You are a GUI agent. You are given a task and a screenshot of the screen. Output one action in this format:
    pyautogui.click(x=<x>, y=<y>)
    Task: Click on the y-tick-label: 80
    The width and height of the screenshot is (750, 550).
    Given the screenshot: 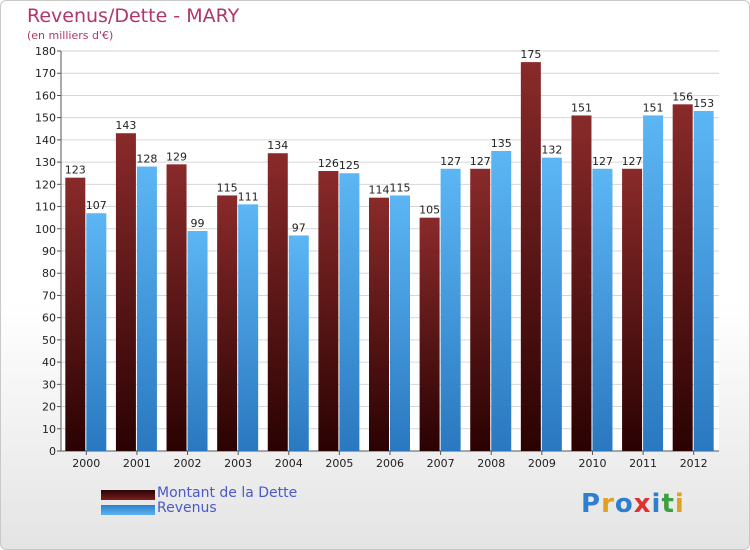 What is the action you would take?
    pyautogui.click(x=49, y=273)
    